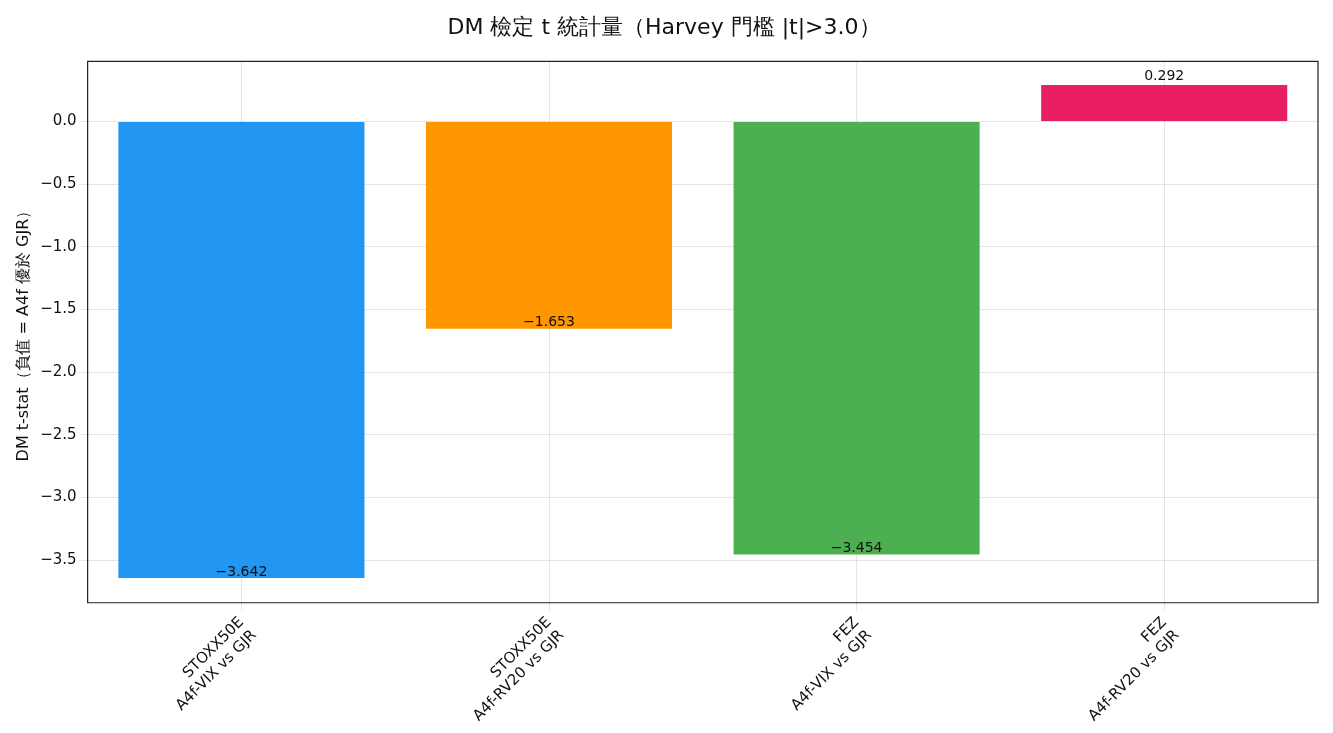 The height and width of the screenshot is (733, 1333). What do you see at coordinates (58, 371) in the screenshot?
I see `y-tick-label: −2.0` at bounding box center [58, 371].